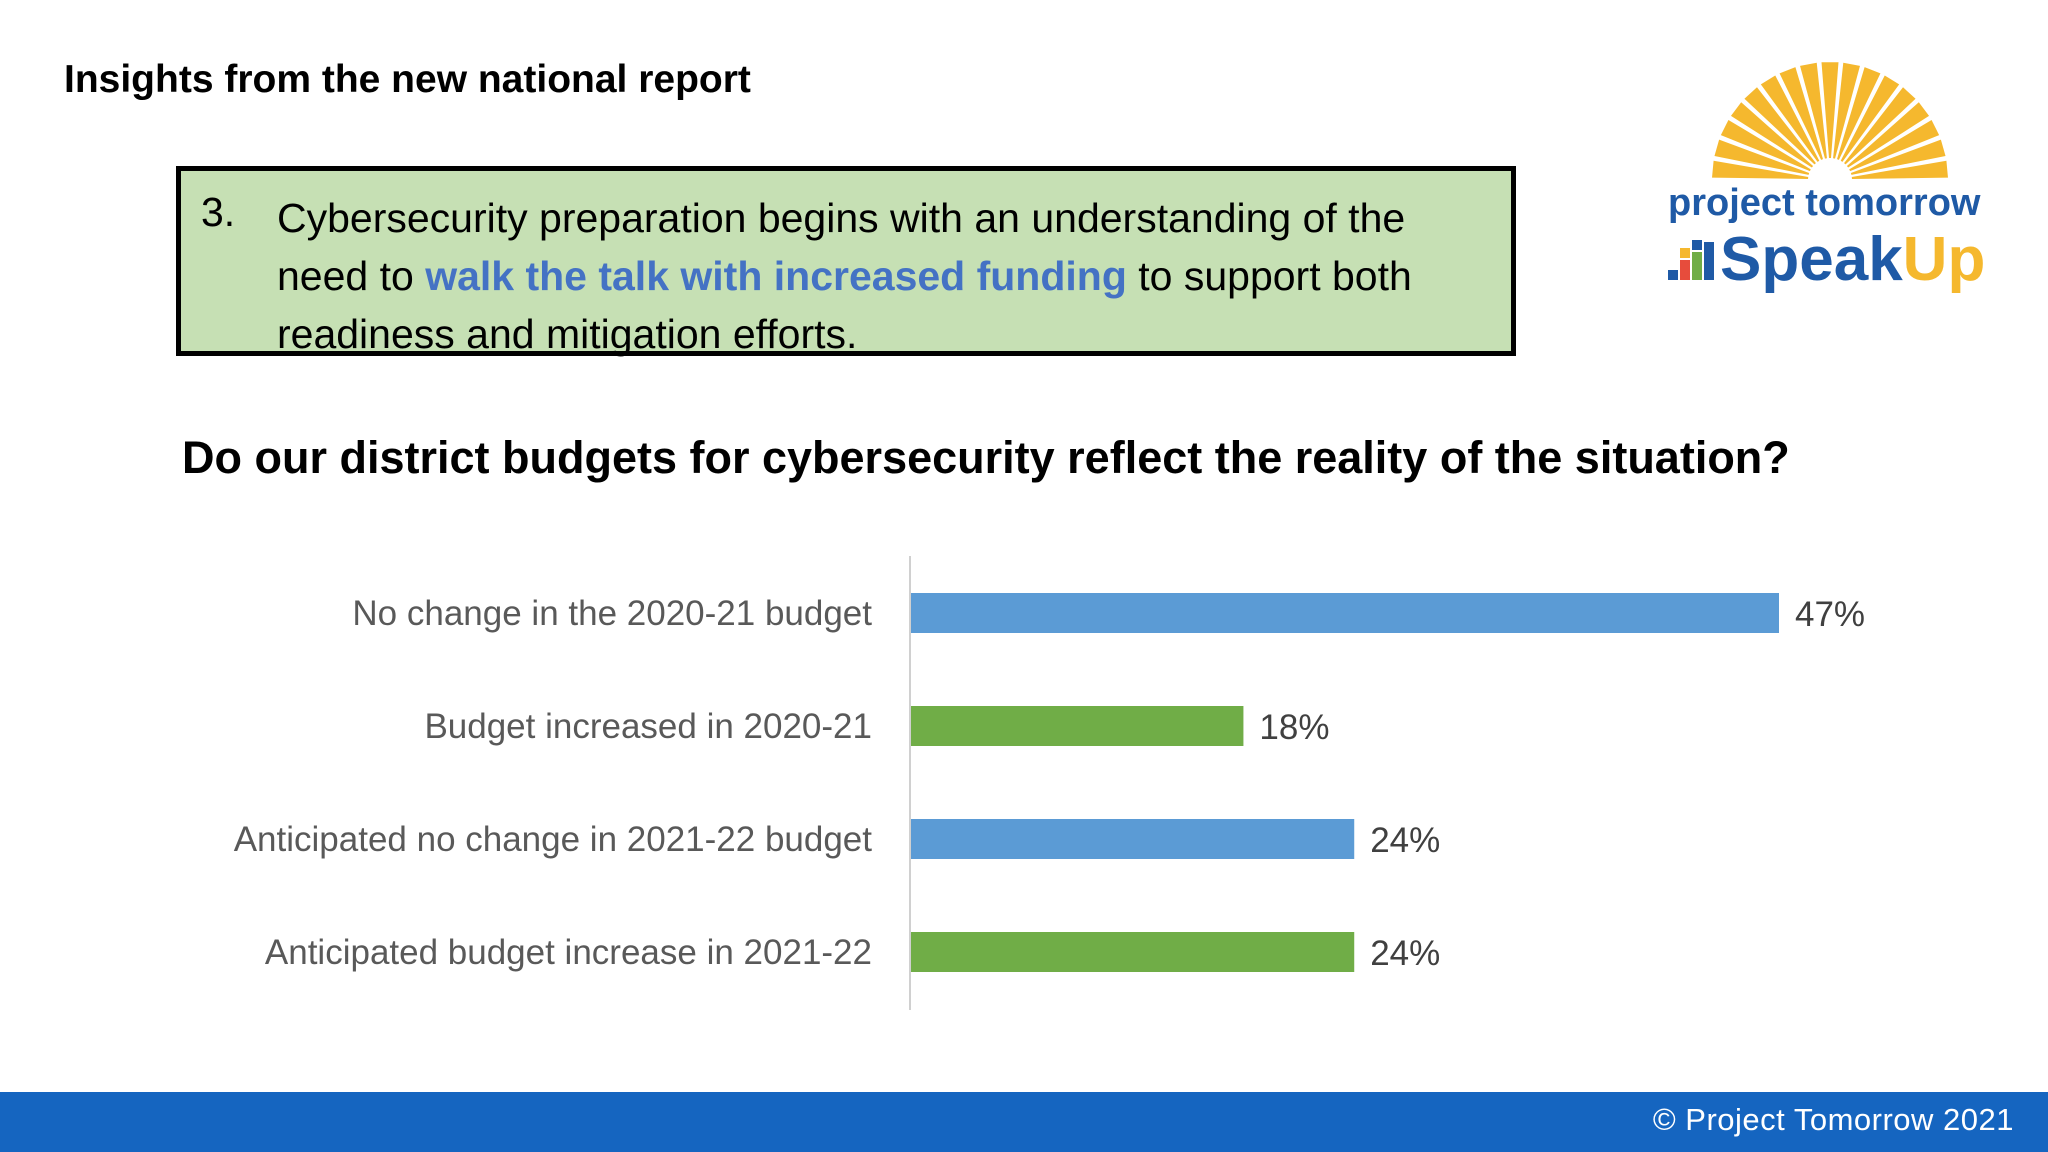  I want to click on slide-title: Insights from the new national report, so click(407, 79).